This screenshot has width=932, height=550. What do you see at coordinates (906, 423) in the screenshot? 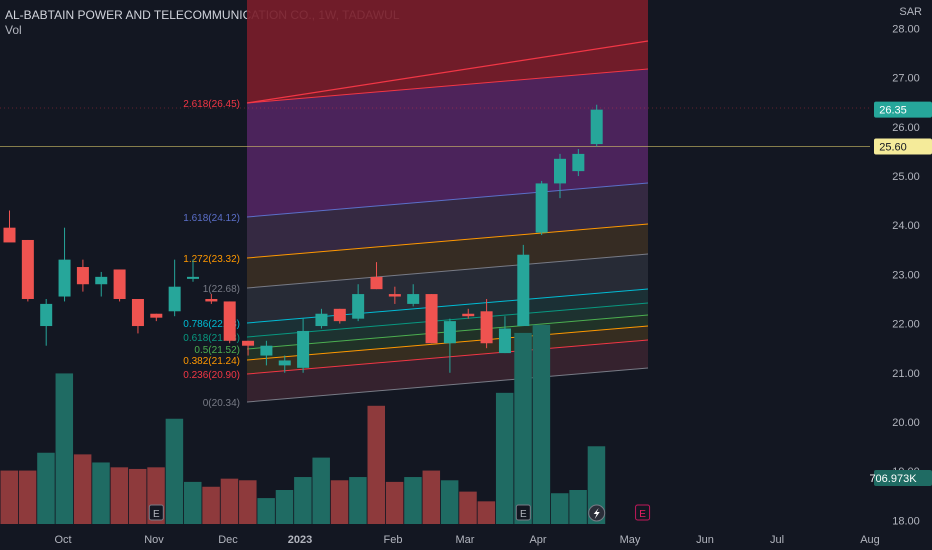
I see `y-tick-label: 20.00` at bounding box center [906, 423].